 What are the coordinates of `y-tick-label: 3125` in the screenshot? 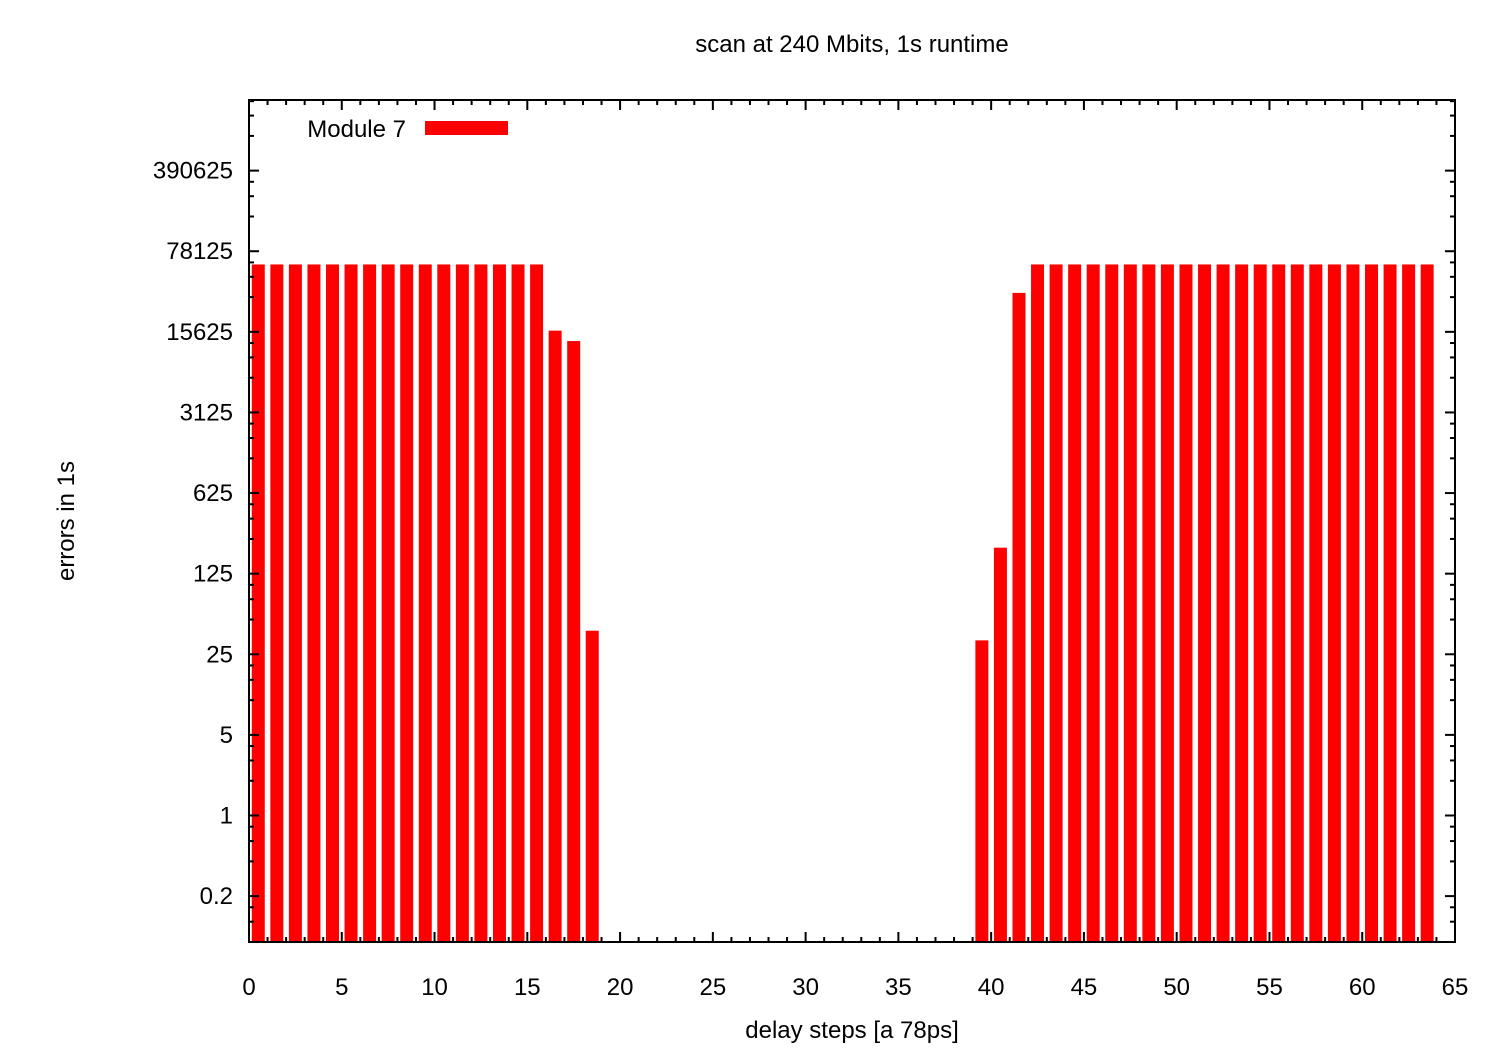 It's located at (206, 412).